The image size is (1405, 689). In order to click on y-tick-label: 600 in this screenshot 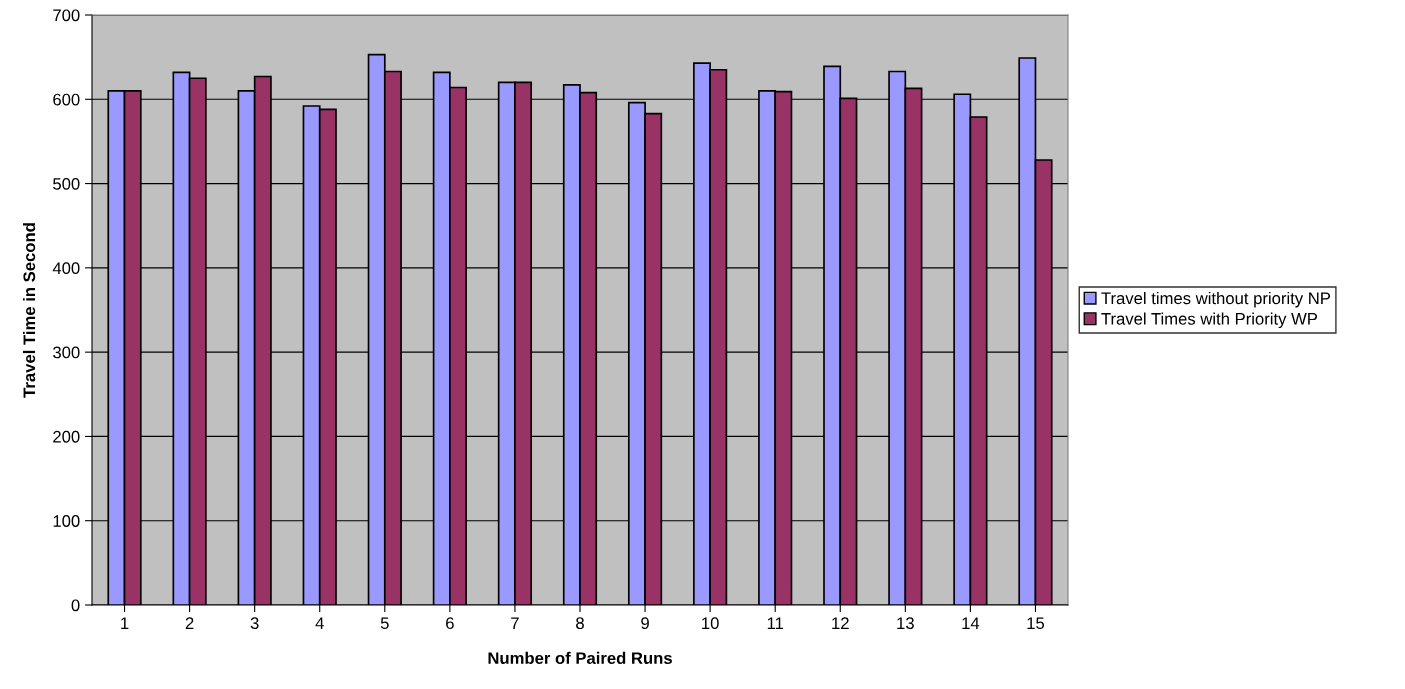, I will do `click(66, 99)`.